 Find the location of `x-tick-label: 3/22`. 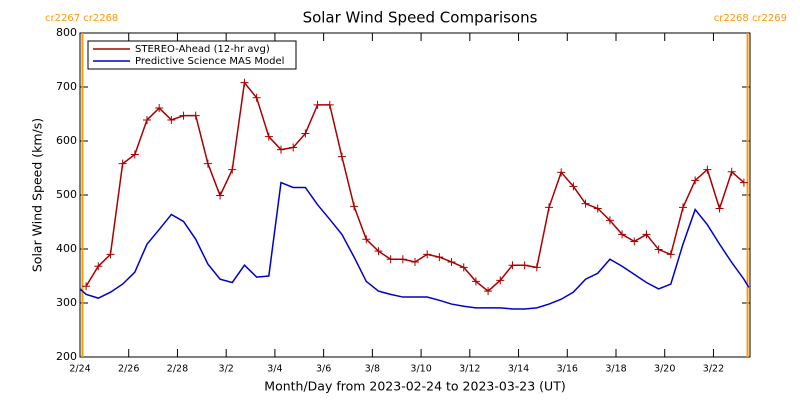

x-tick-label: 3/22 is located at coordinates (713, 369).